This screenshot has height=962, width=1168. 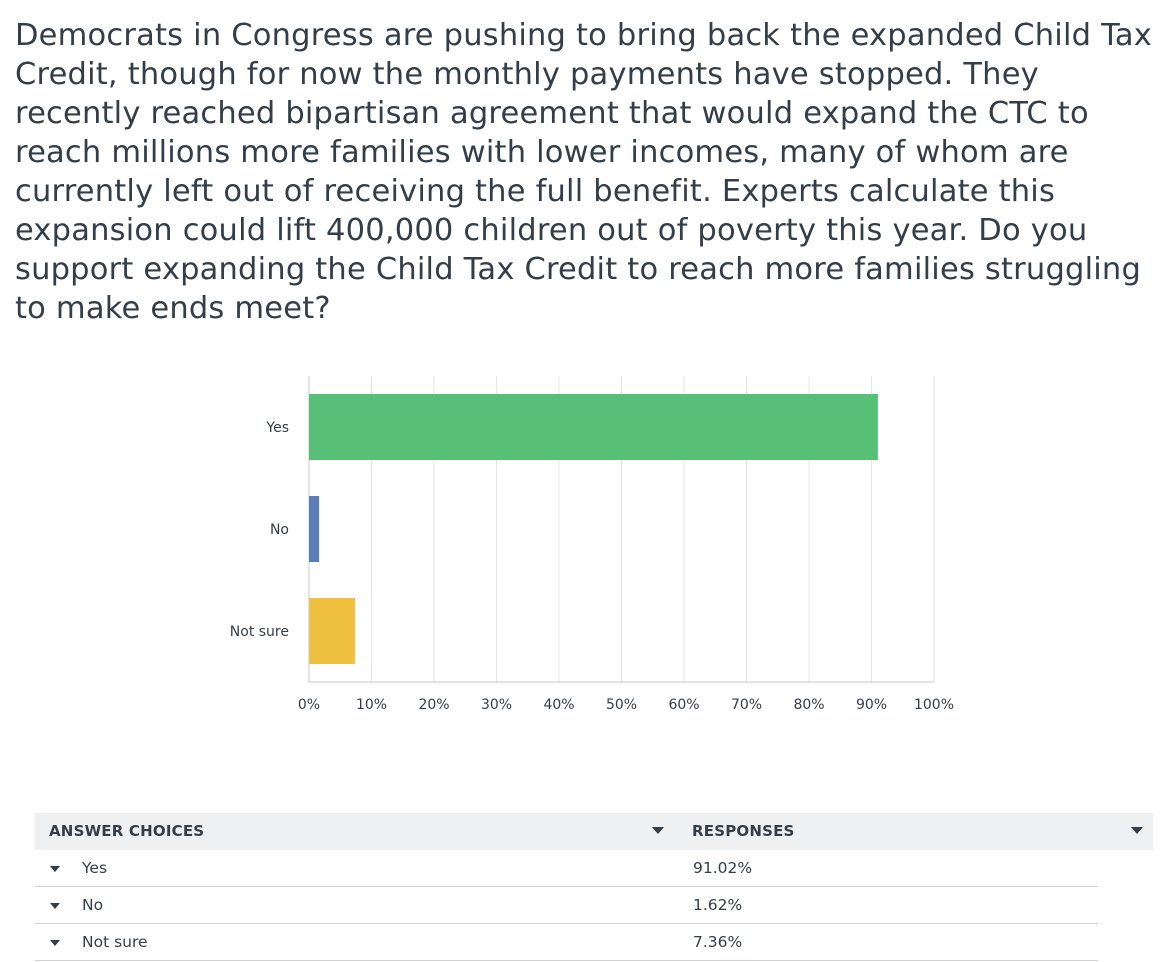 I want to click on category-label: No, so click(x=279, y=530).